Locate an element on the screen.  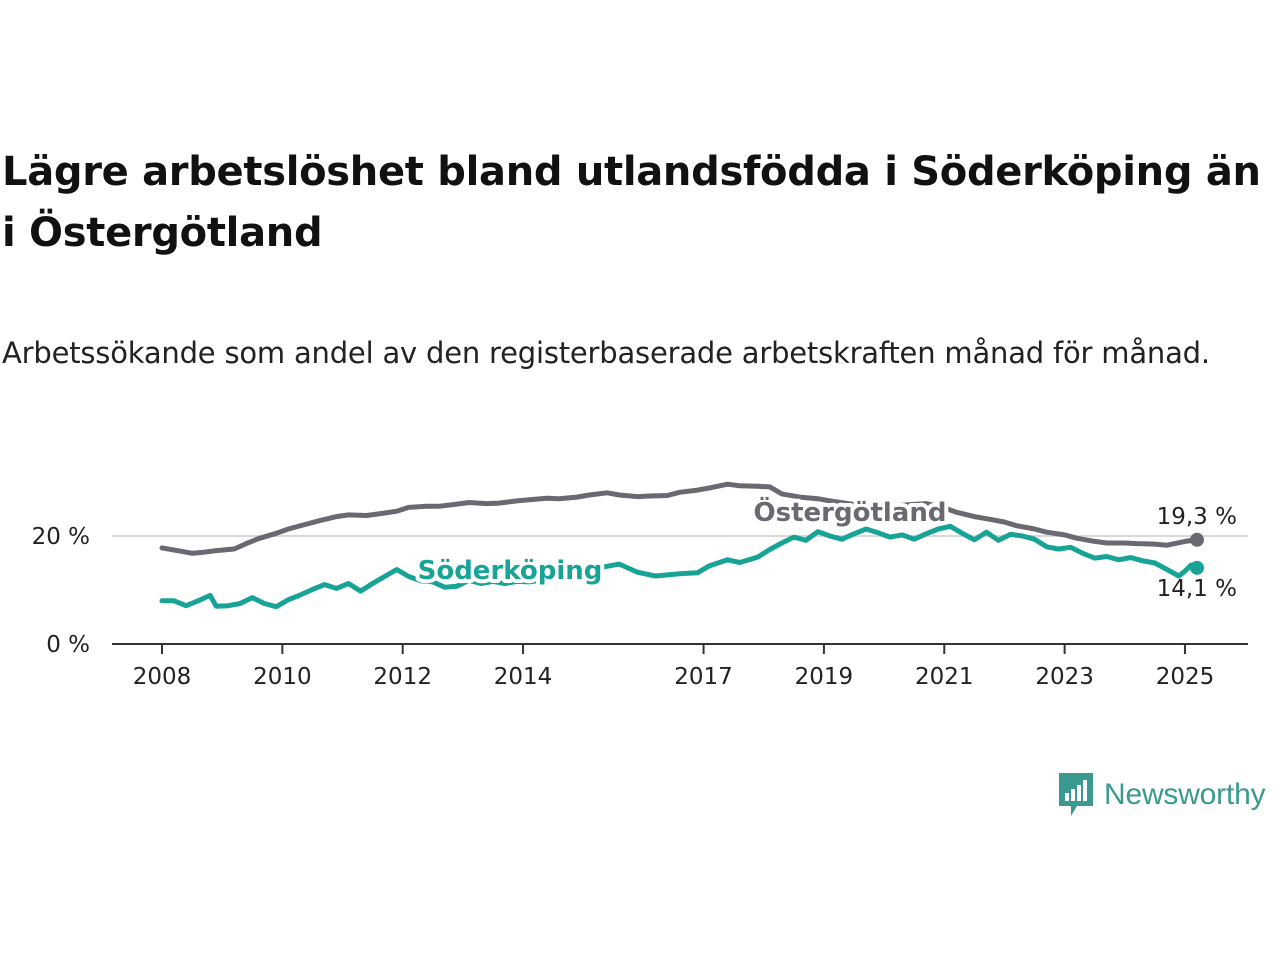
x-tick-label: 2010 is located at coordinates (282, 677).